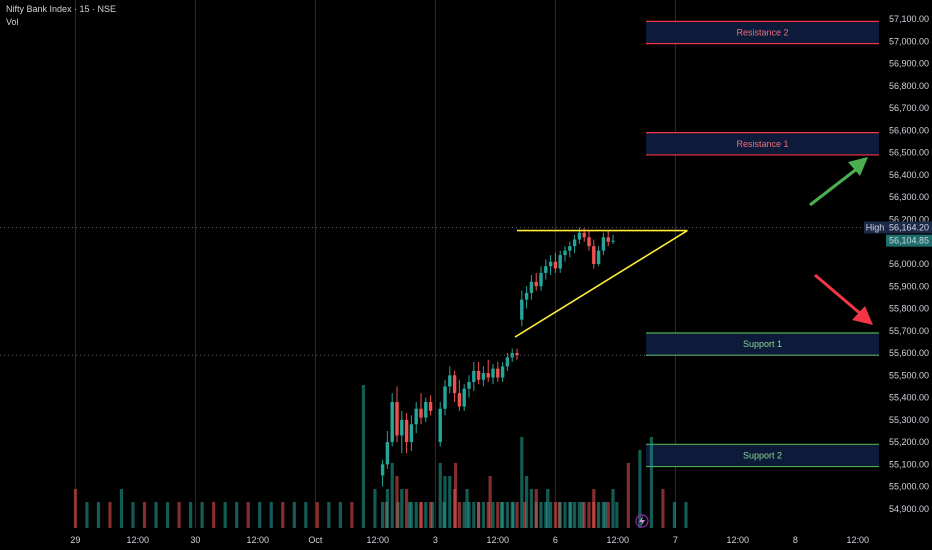  I want to click on high-price-badge, so click(909, 227).